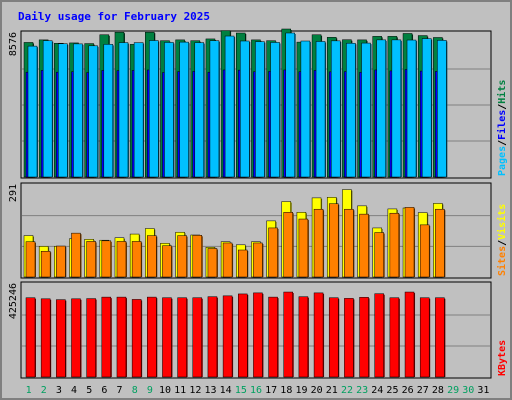 This screenshot has height=400, width=512. What do you see at coordinates (502, 161) in the screenshot?
I see `legend-item-hits-0: Pages` at bounding box center [502, 161].